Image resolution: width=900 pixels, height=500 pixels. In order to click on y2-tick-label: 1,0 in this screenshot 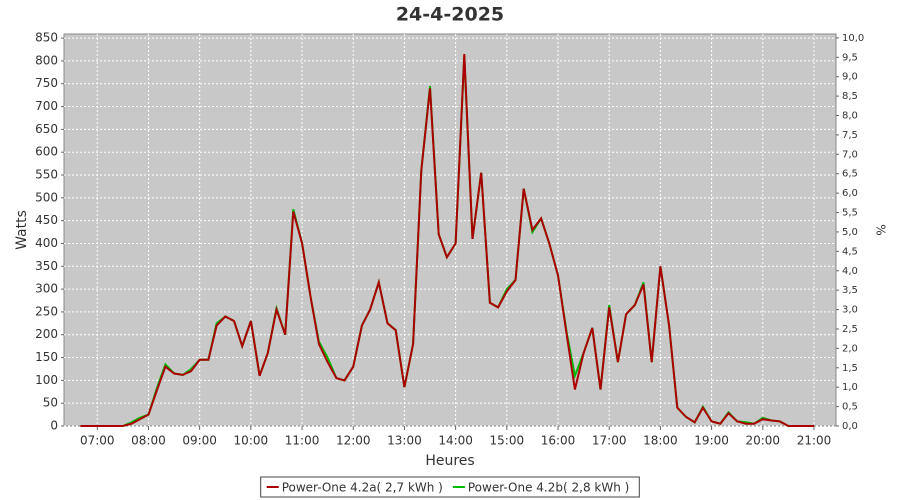, I will do `click(850, 387)`.